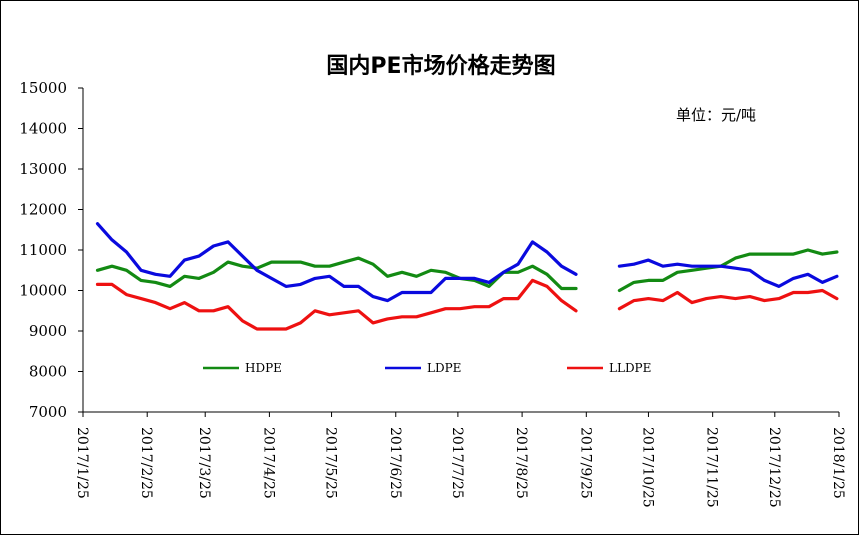  Describe the element at coordinates (712, 467) in the screenshot. I see `x-tick-label: 2017/11/25` at that location.